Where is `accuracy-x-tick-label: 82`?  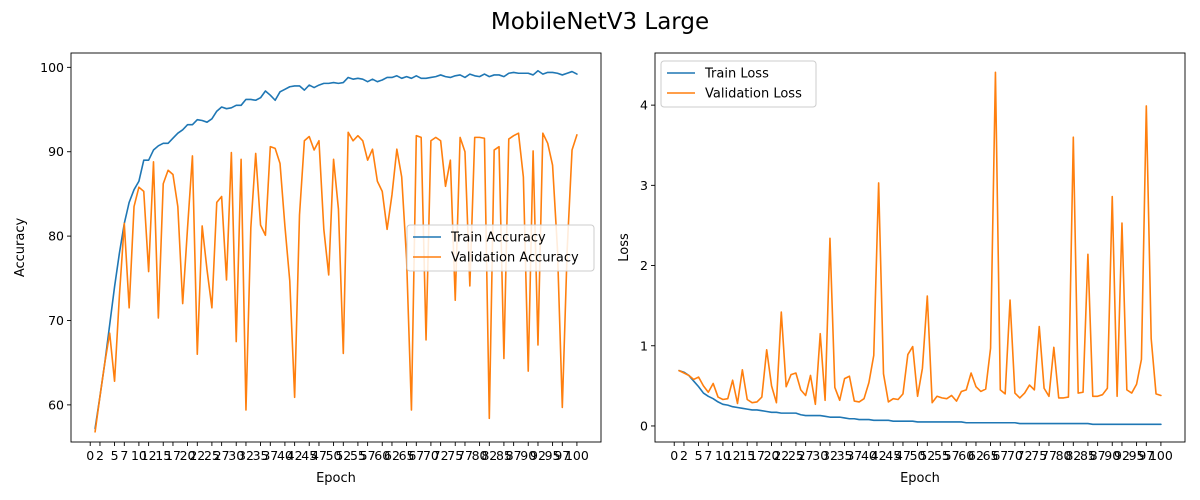 accuracy-x-tick-label: 82 is located at coordinates (489, 455).